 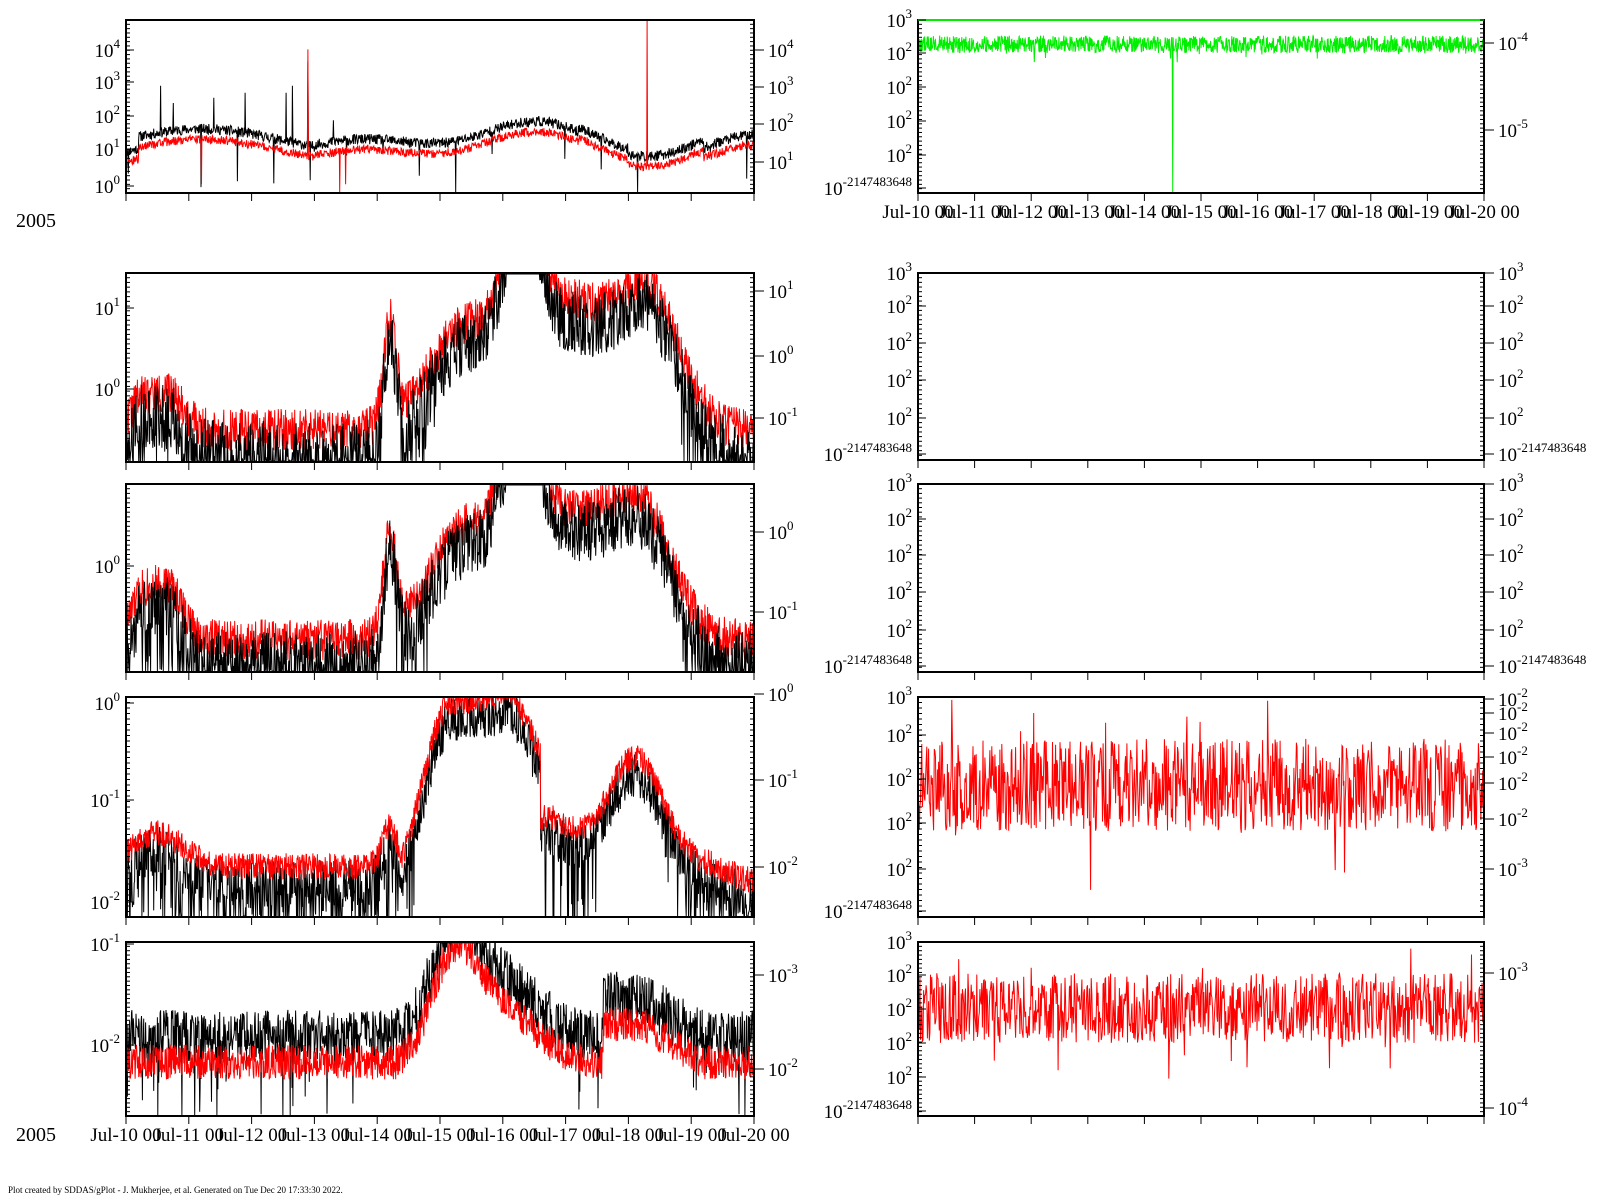 I want to click on panel-l4: 10⁻² 10⁻¹ 10⁰ 10⁻² 10⁻¹ 10⁰, so click(x=444, y=802).